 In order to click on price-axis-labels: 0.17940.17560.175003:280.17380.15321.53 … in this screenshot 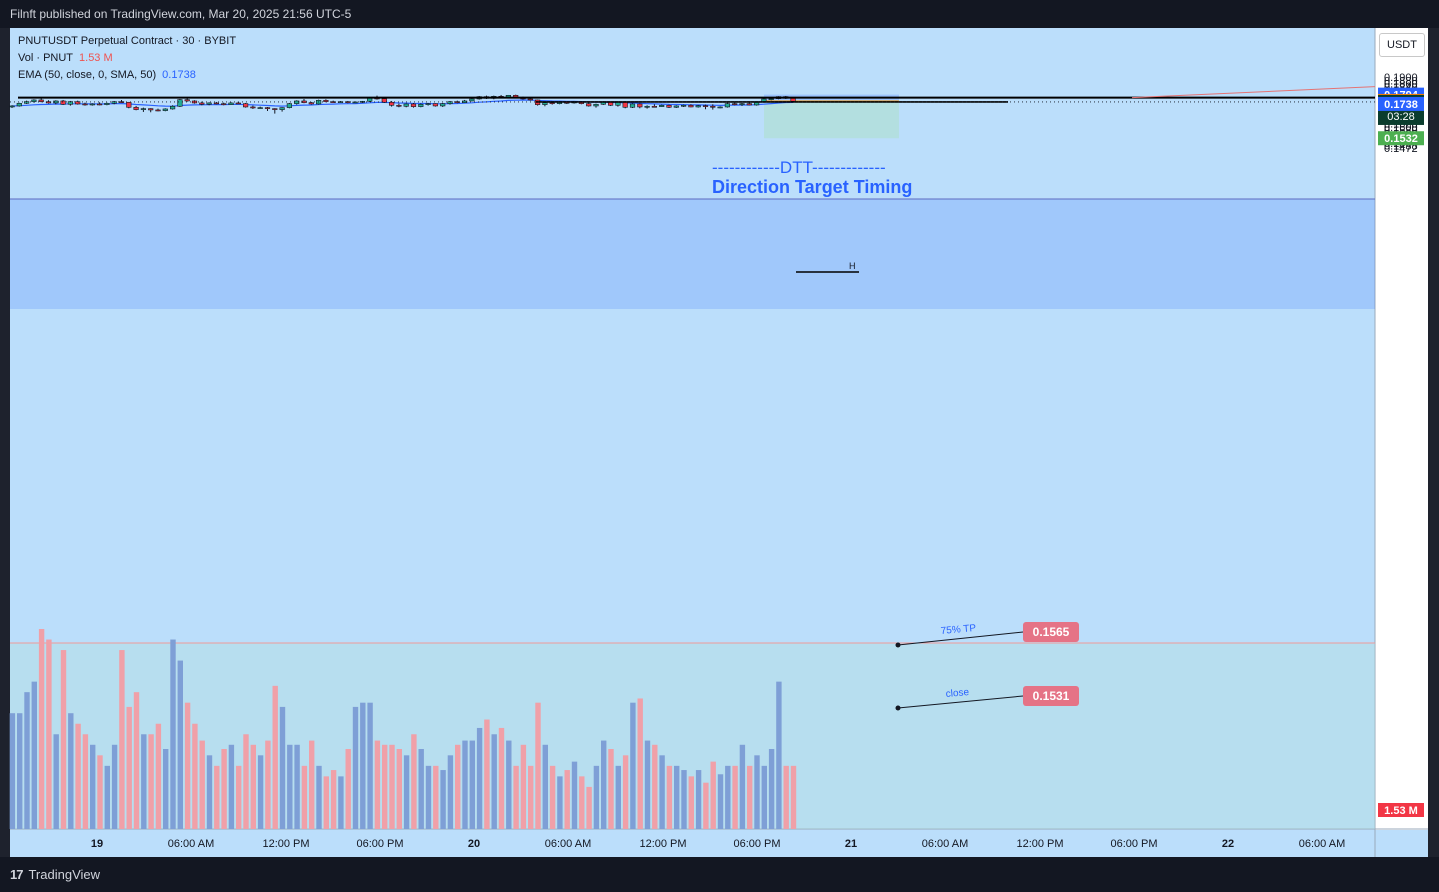, I will do `click(1401, 452)`.